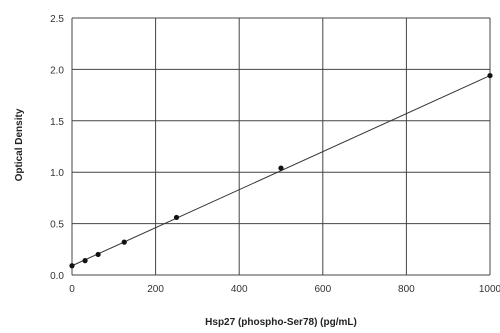 The width and height of the screenshot is (500, 333). Describe the element at coordinates (489, 289) in the screenshot. I see `x-tick-label: 1000` at that location.